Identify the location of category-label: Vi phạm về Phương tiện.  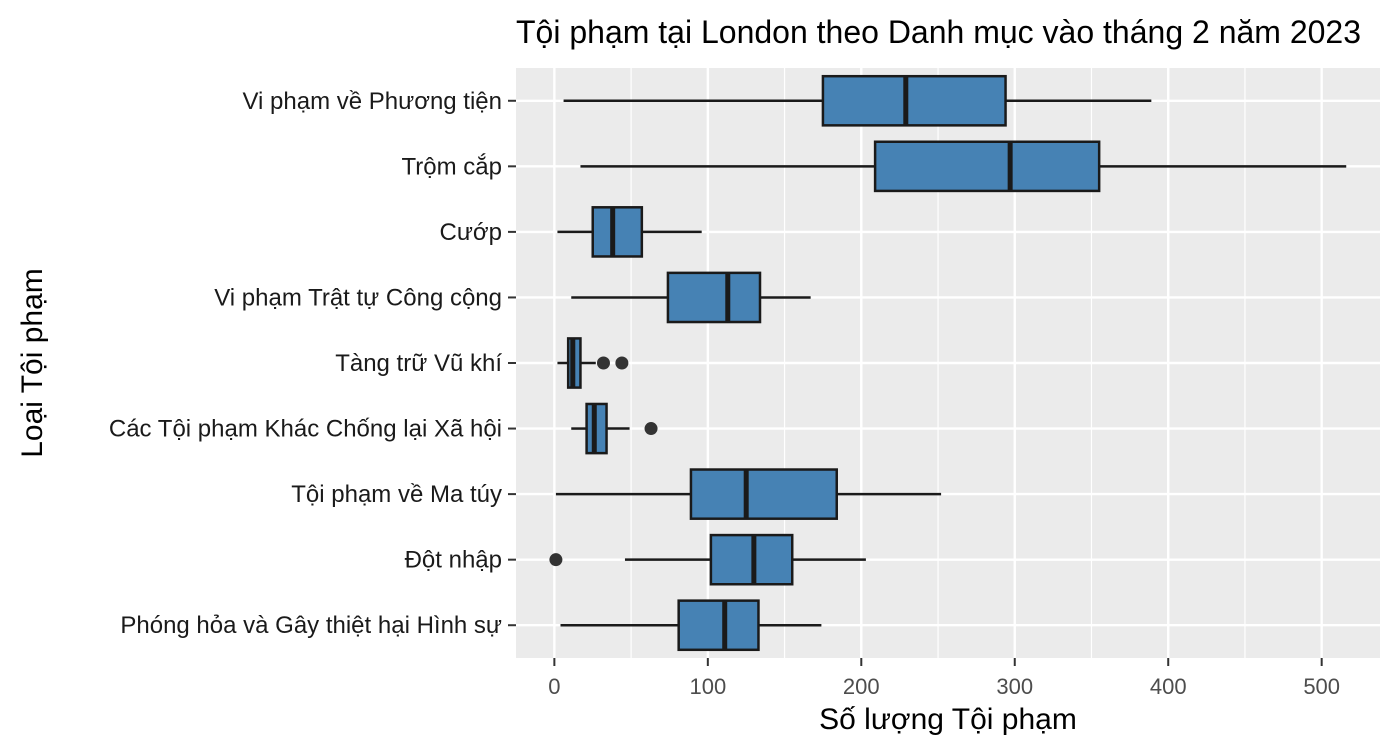
(372, 101).